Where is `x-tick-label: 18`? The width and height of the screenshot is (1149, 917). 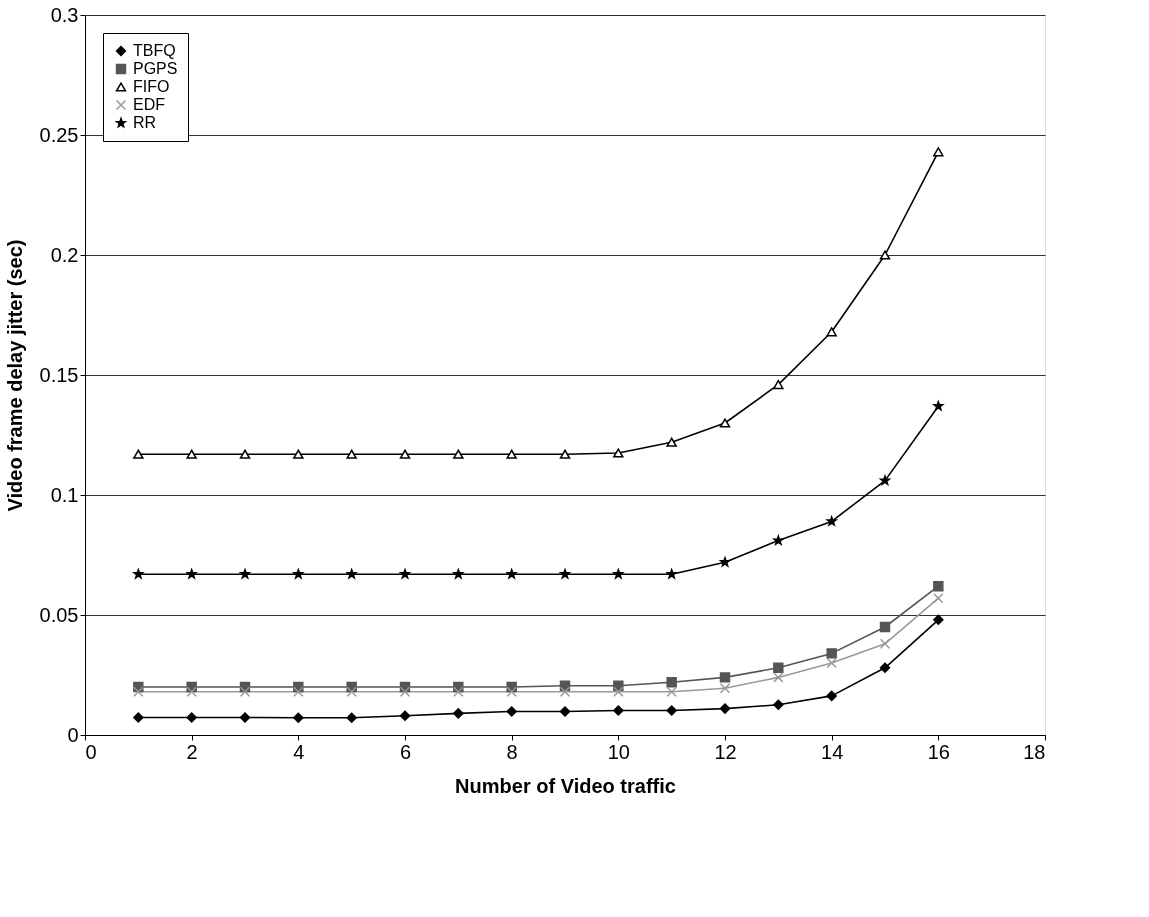
x-tick-label: 18 is located at coordinates (1034, 751).